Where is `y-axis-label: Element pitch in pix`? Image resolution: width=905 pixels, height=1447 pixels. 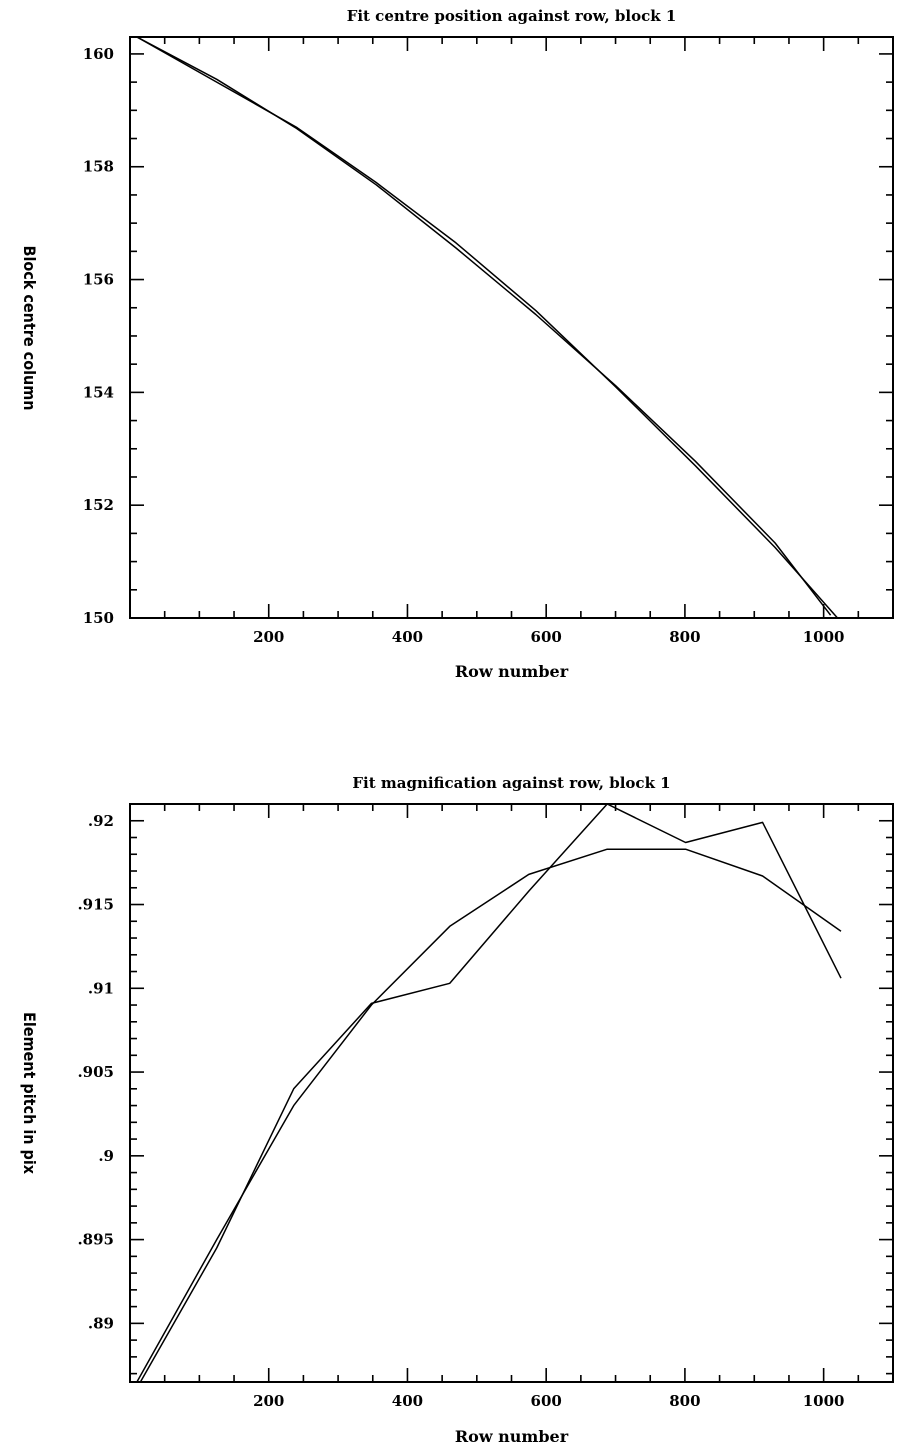
y-axis-label: Element pitch in pix is located at coordinates (29, 1093).